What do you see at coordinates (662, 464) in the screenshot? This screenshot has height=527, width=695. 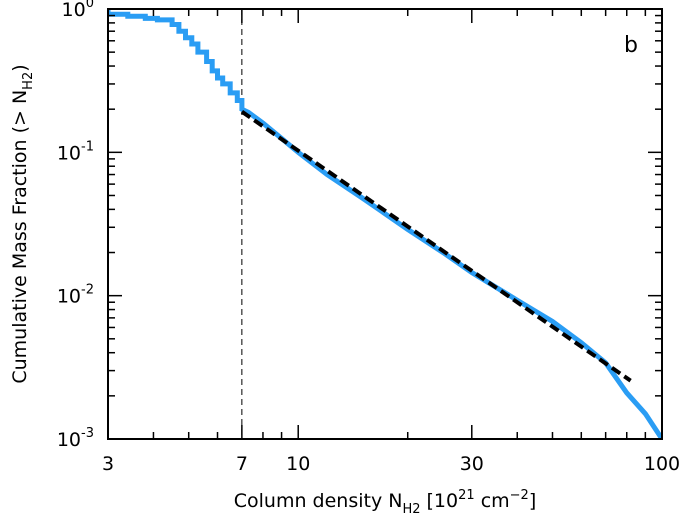 I see `x-tick-label: 100` at bounding box center [662, 464].